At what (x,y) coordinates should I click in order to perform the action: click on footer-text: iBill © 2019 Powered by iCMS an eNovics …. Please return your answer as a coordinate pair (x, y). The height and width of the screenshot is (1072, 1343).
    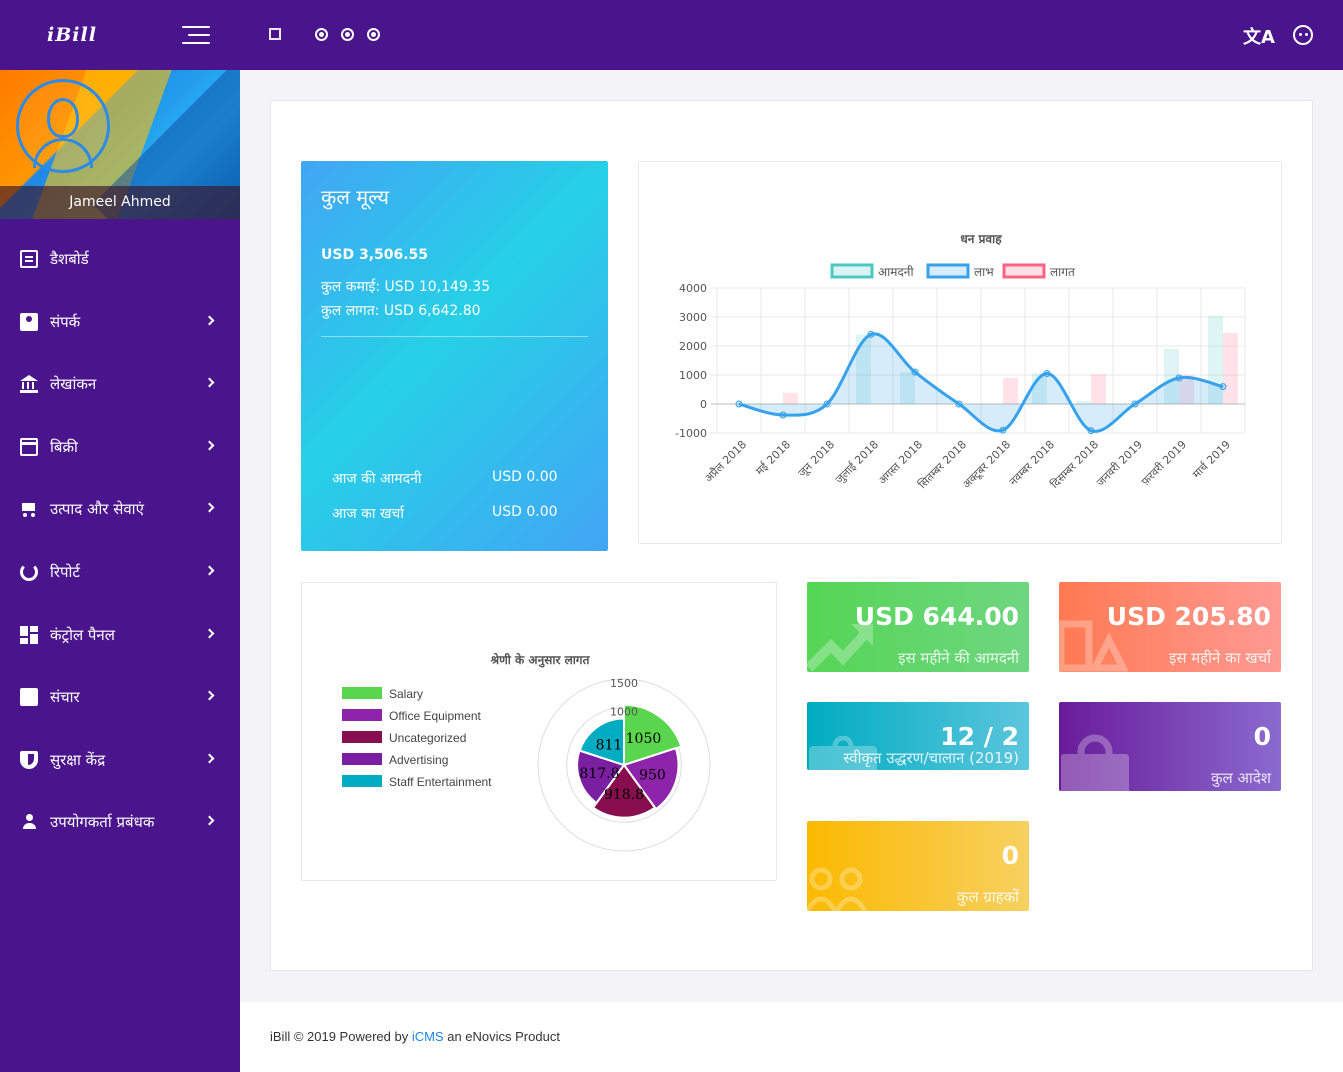
    Looking at the image, I should click on (415, 1036).